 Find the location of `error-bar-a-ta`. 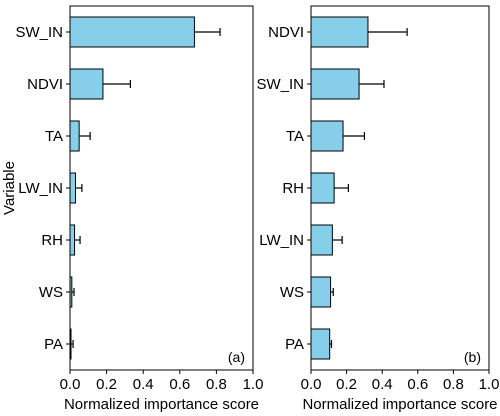

error-bar-a-ta is located at coordinates (85, 136).